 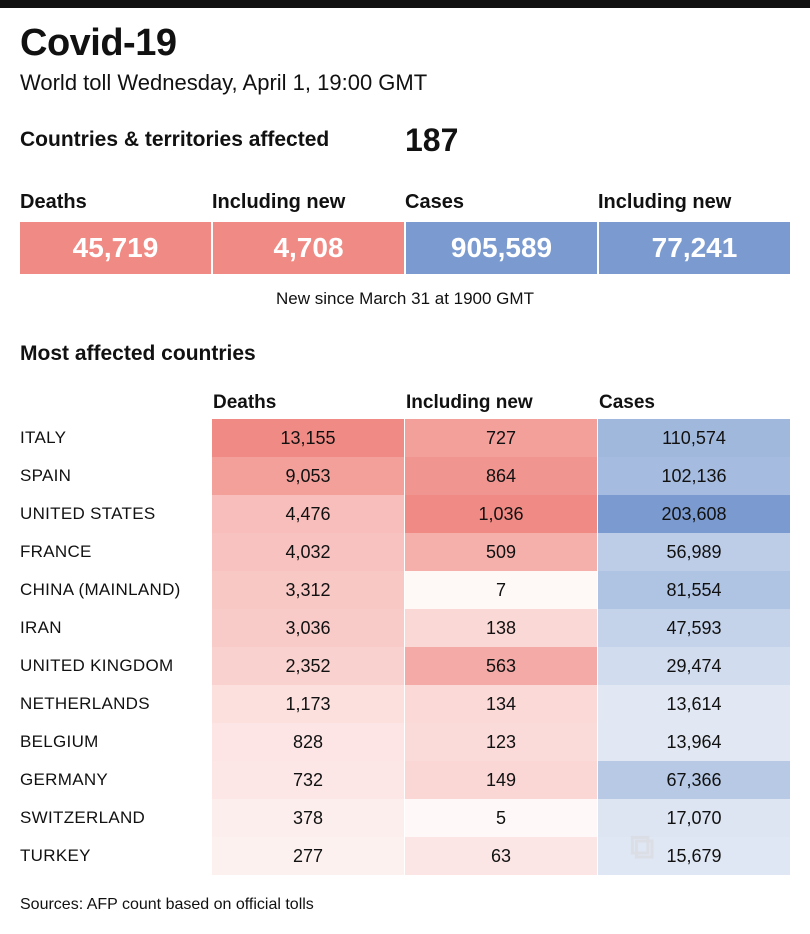 I want to click on cases-cell: 67,366, so click(x=694, y=780).